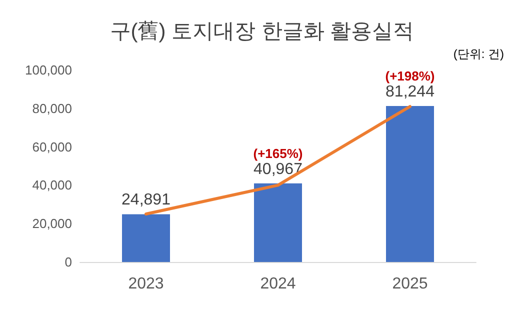 This screenshot has width=524, height=312. What do you see at coordinates (146, 200) in the screenshot?
I see `data-label: 24,891` at bounding box center [146, 200].